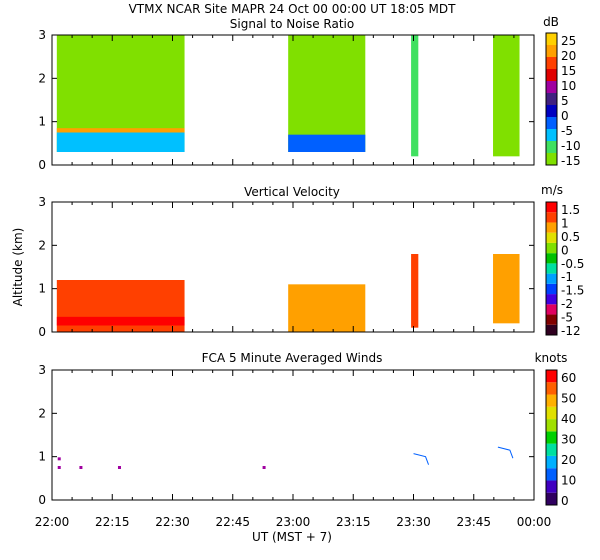  Describe the element at coordinates (534, 522) in the screenshot. I see `x-tick-label: 00:00` at that location.